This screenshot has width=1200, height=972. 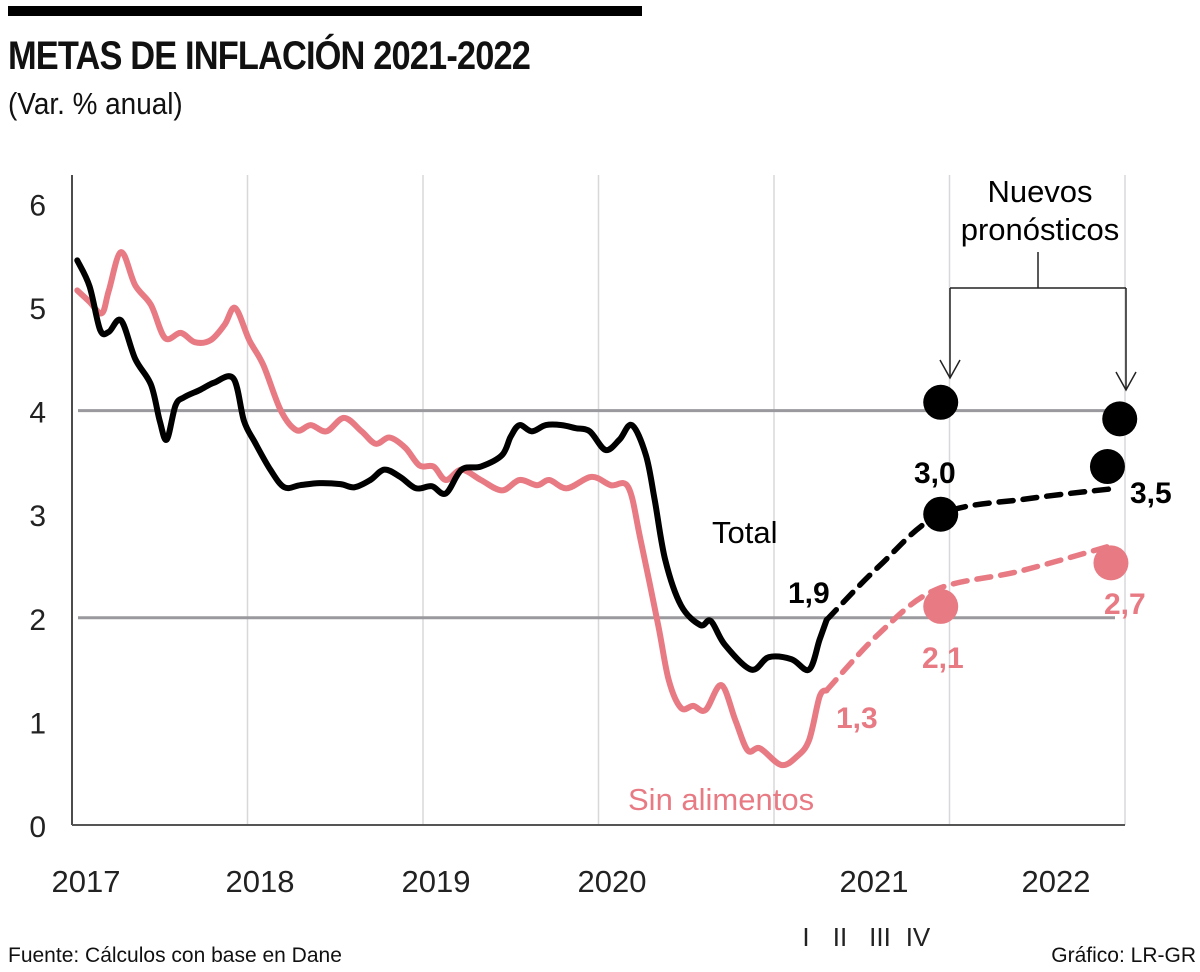 What do you see at coordinates (37, 723) in the screenshot?
I see `y-tick-label: 1` at bounding box center [37, 723].